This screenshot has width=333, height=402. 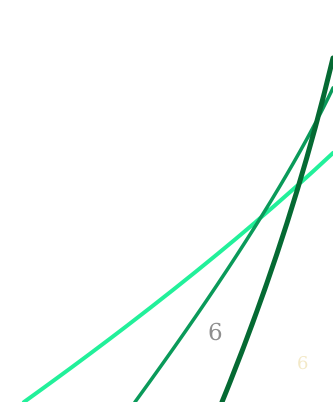 I want to click on number-label-primary: 6, so click(x=215, y=333).